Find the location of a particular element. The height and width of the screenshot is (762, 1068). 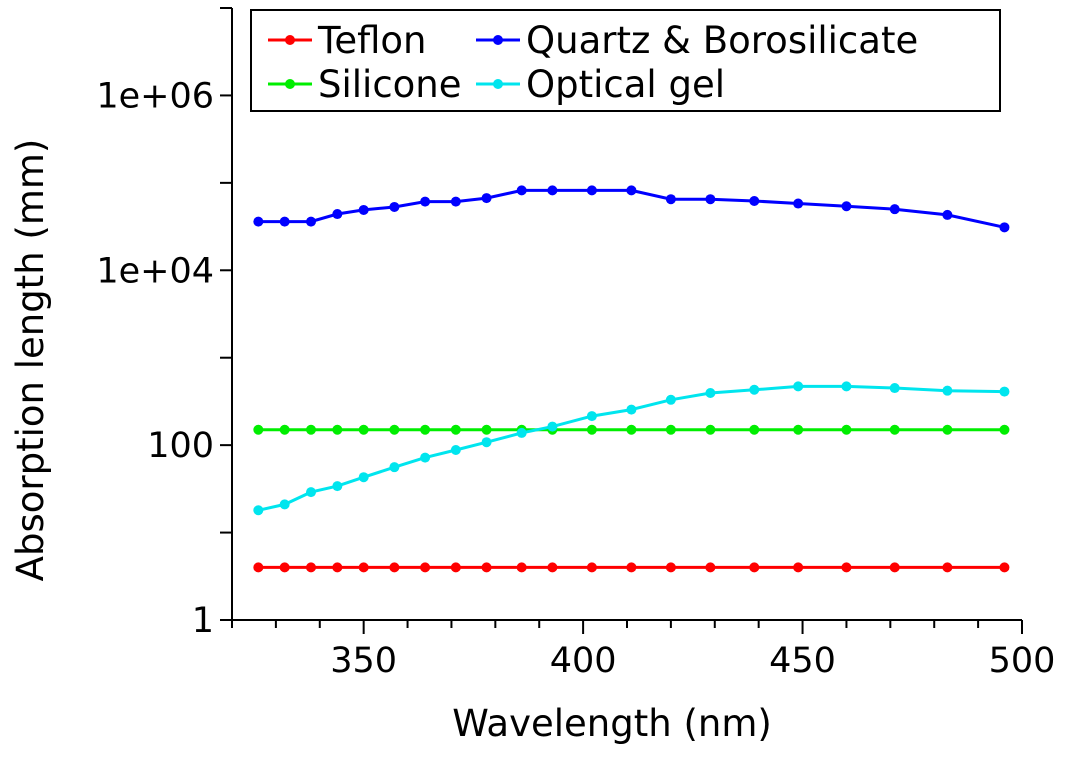

y-tick-label: 100 is located at coordinates (180, 446).